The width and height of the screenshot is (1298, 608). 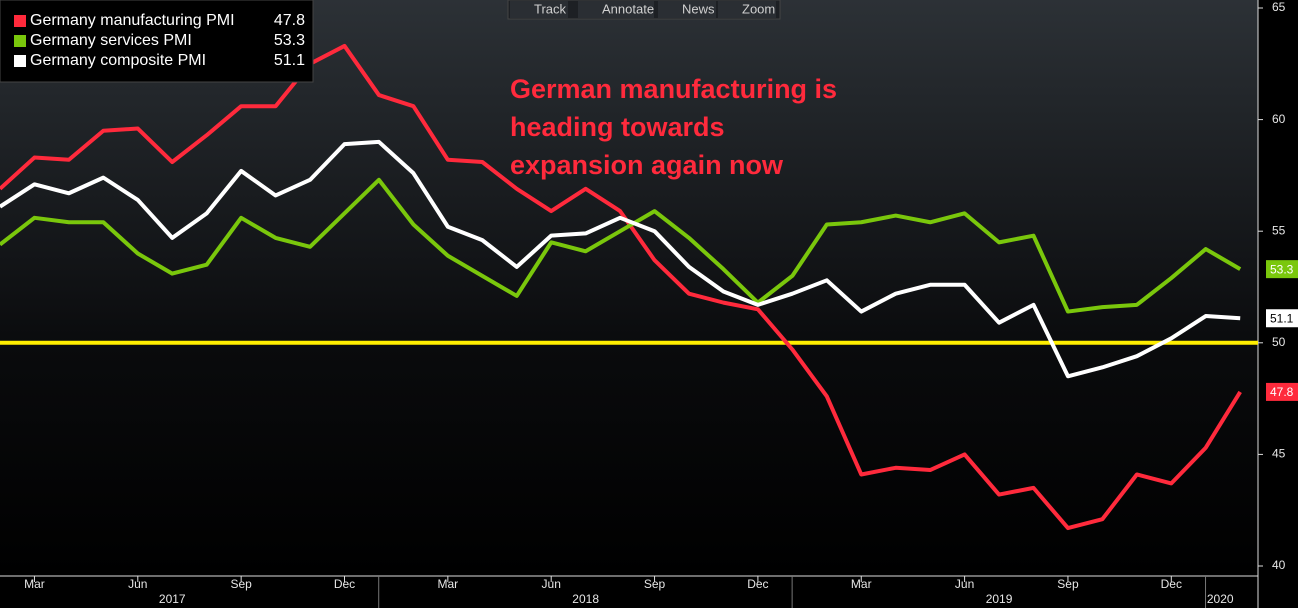 What do you see at coordinates (118, 60) in the screenshot?
I see `legend-label: Germany composite PMI` at bounding box center [118, 60].